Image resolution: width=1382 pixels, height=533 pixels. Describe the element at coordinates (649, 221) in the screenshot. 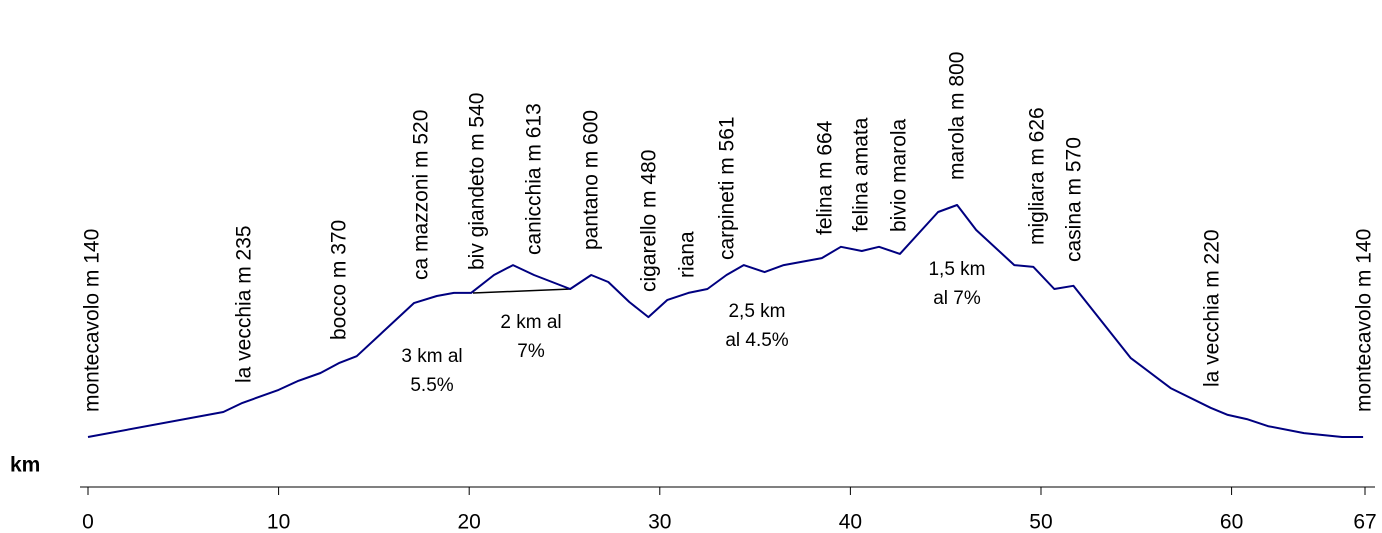

I see `place-label: cigarello m 480` at that location.